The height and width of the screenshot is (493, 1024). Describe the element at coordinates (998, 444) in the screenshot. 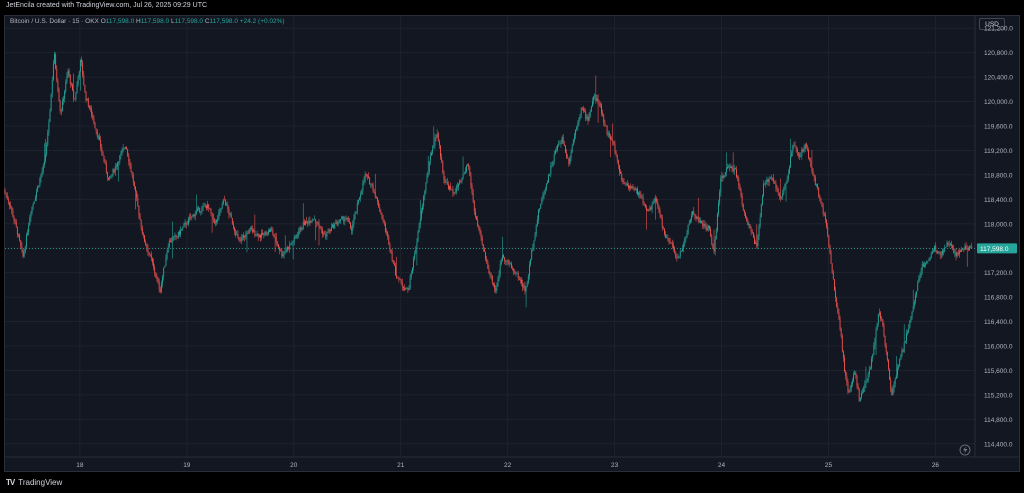

I see `y-tick-label: 114,400.0` at that location.